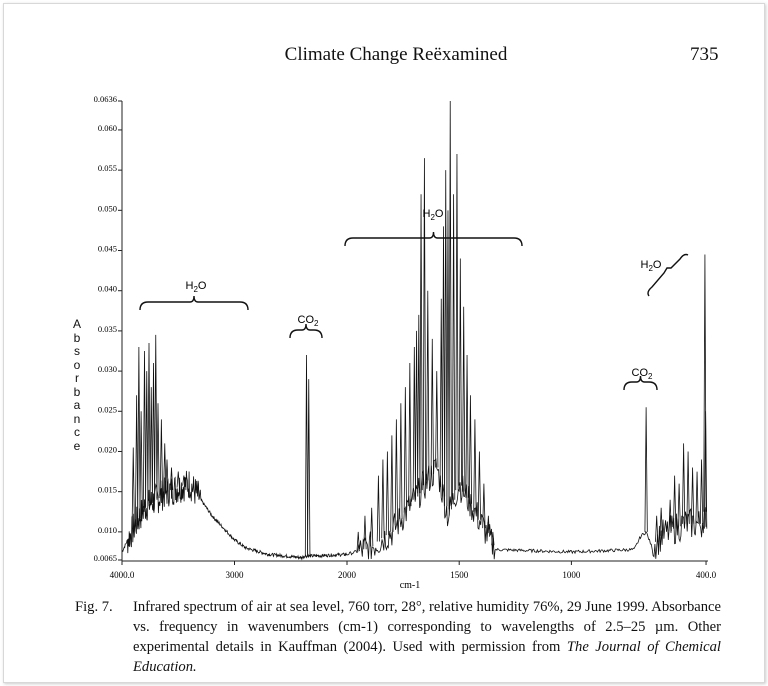  Describe the element at coordinates (704, 54) in the screenshot. I see `page-number: 735` at that location.